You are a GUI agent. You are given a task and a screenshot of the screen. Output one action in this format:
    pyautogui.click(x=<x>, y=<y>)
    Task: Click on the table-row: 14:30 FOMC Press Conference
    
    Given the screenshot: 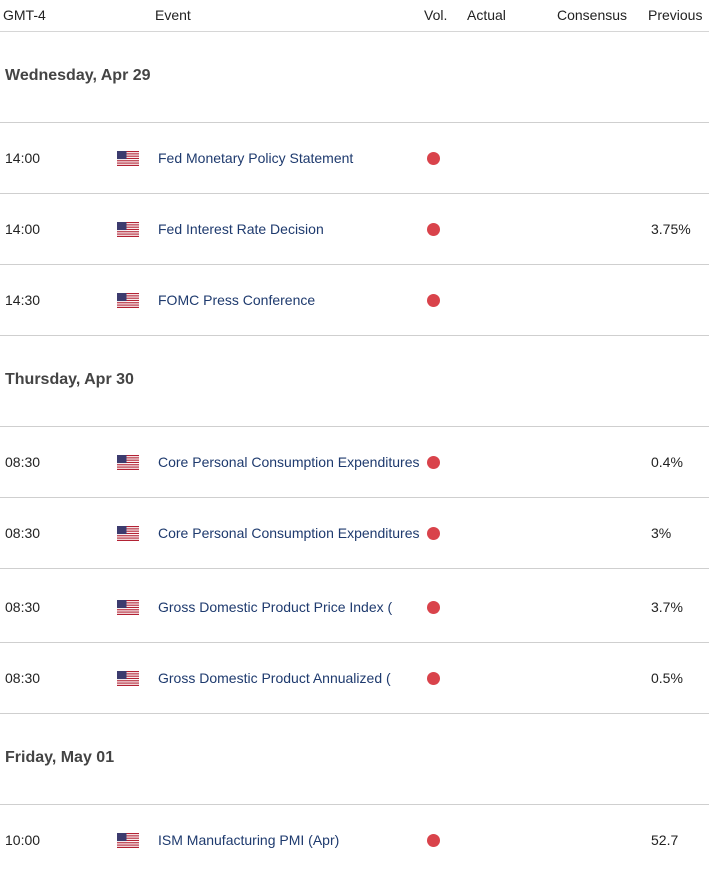 What is the action you would take?
    pyautogui.click(x=354, y=300)
    